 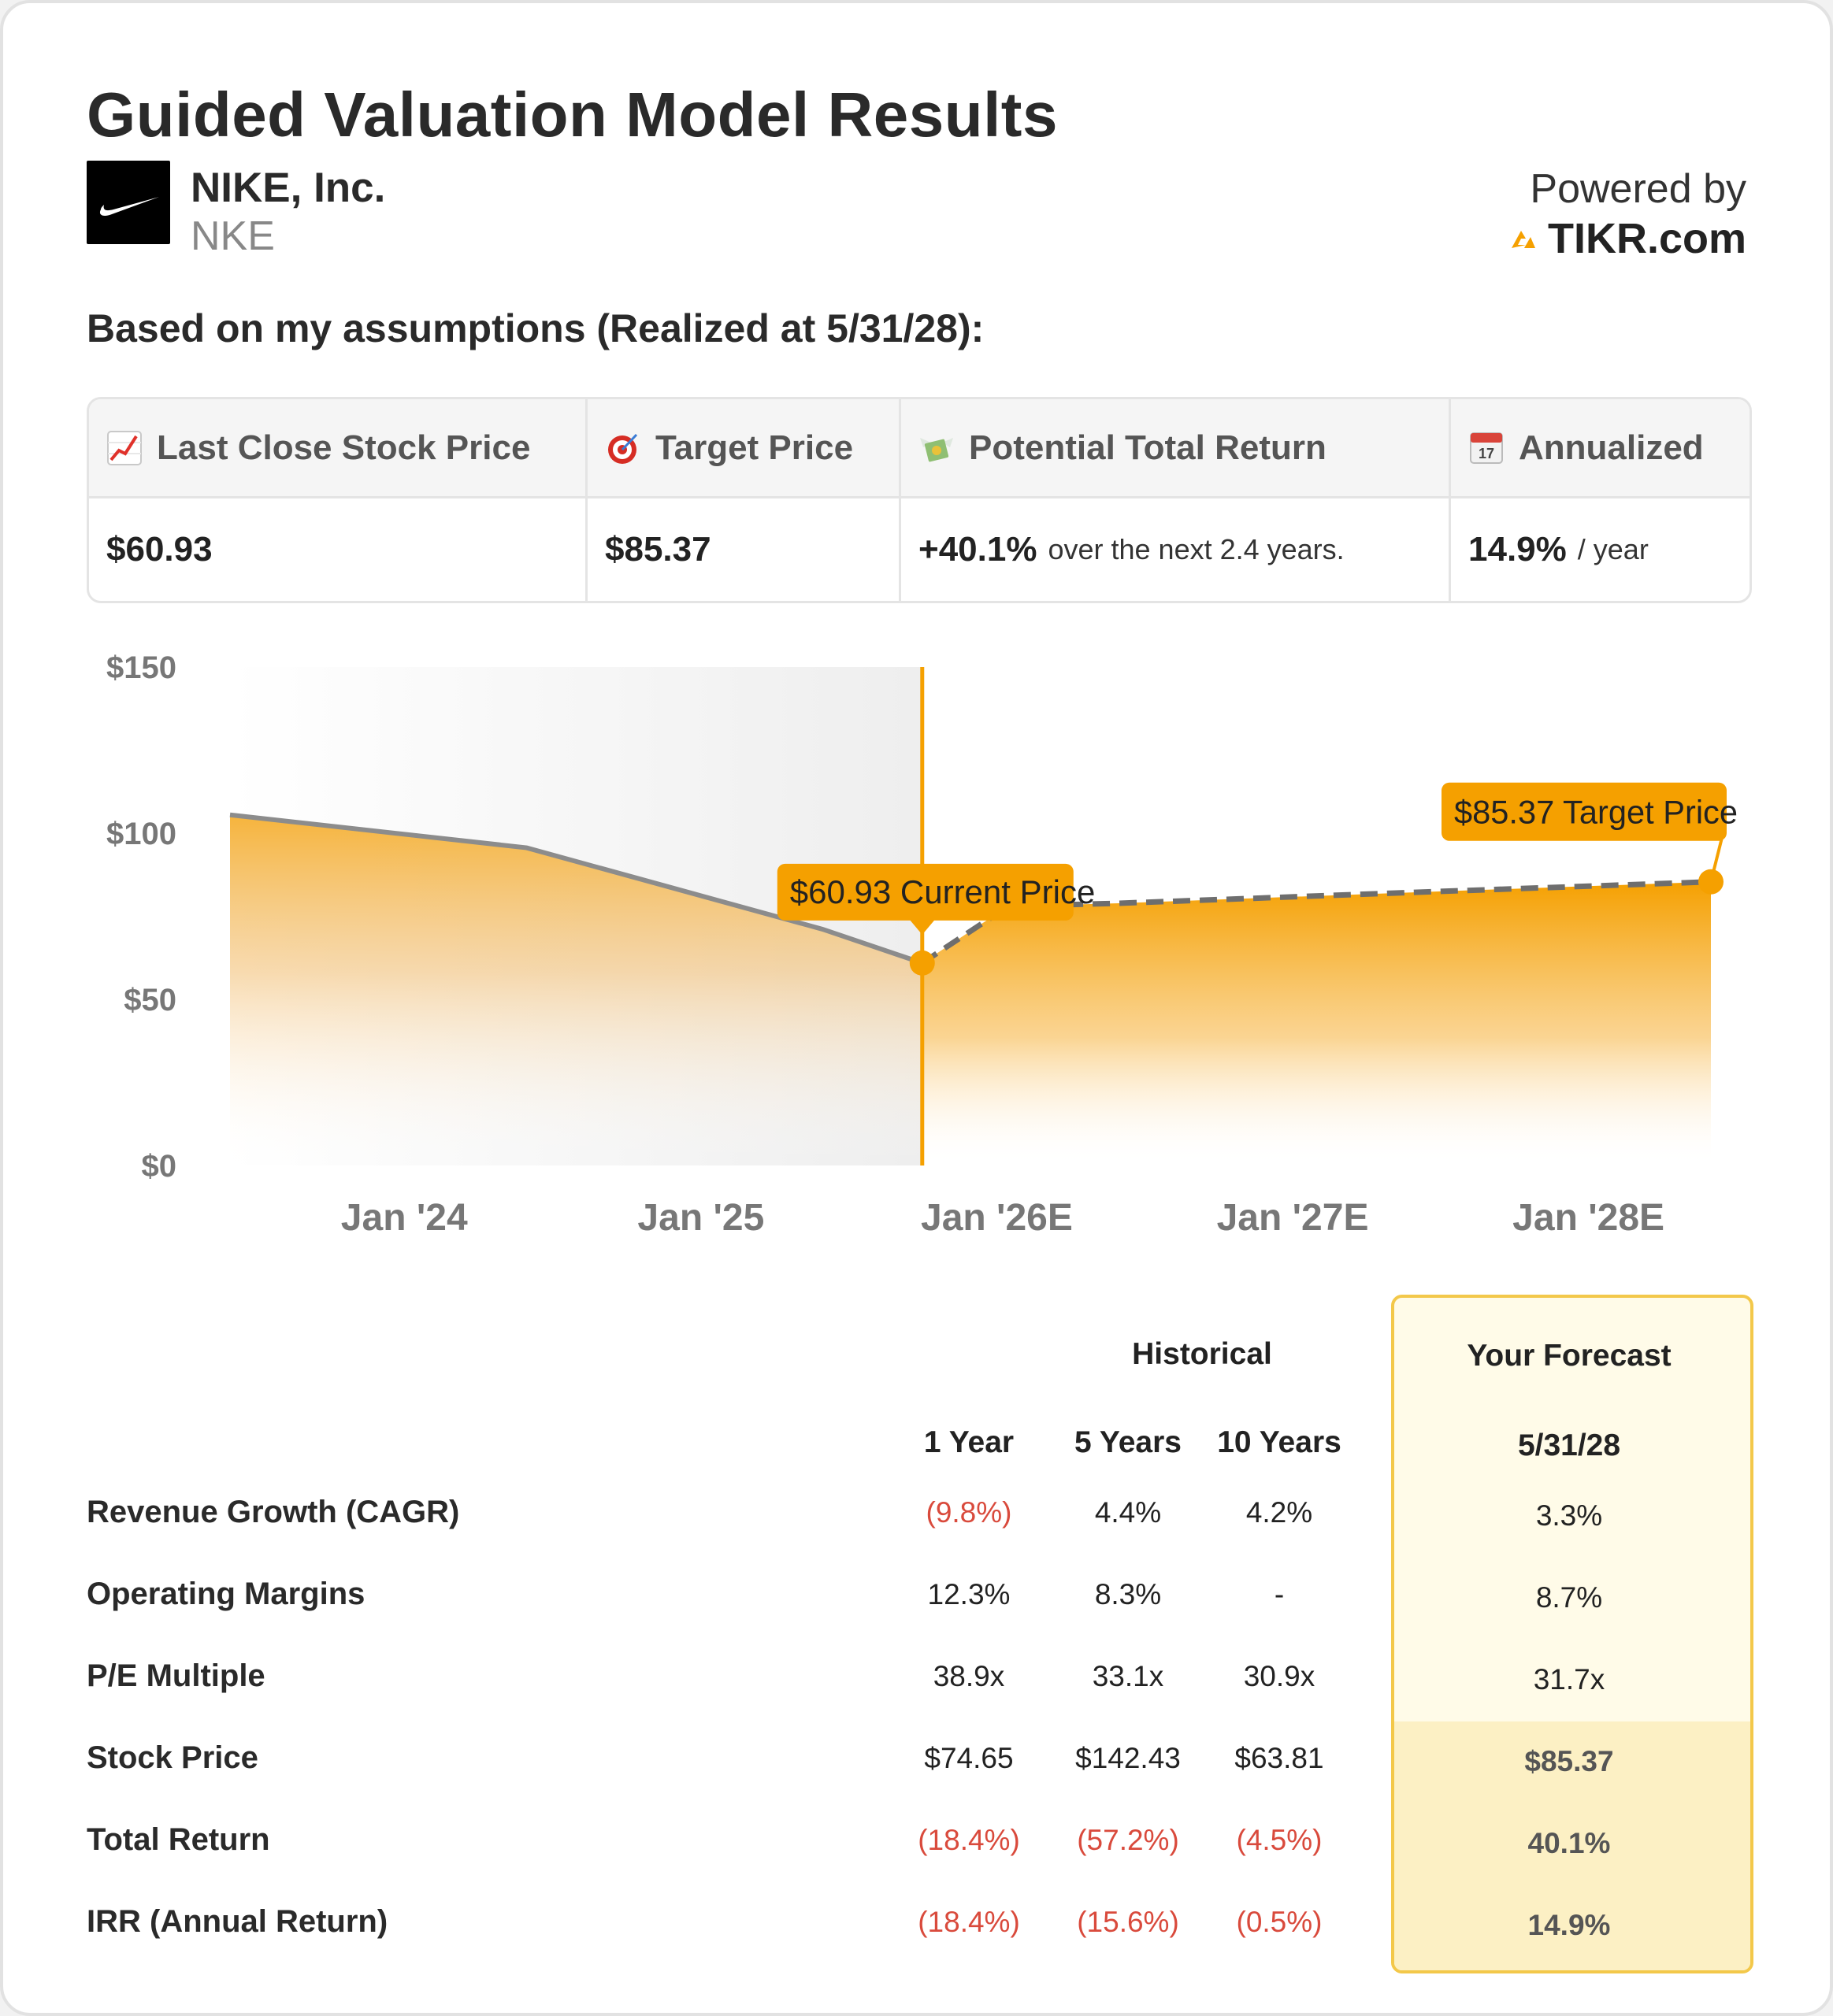 I want to click on current-price-point, so click(x=922, y=963).